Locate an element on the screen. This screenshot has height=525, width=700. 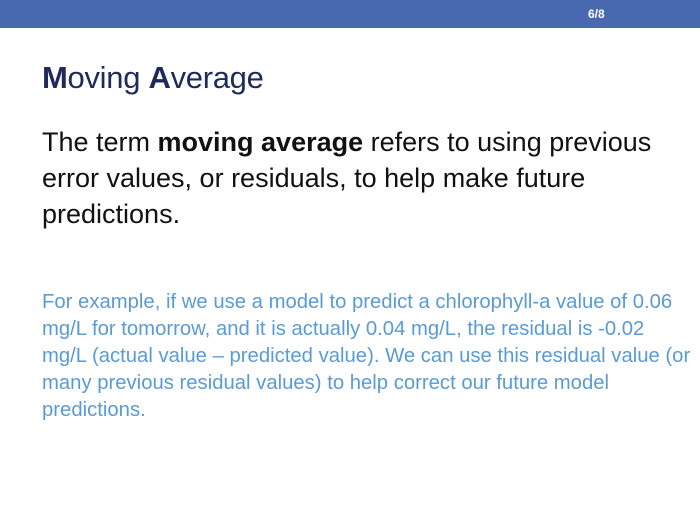
slide-title: Moving Average is located at coordinates (153, 78).